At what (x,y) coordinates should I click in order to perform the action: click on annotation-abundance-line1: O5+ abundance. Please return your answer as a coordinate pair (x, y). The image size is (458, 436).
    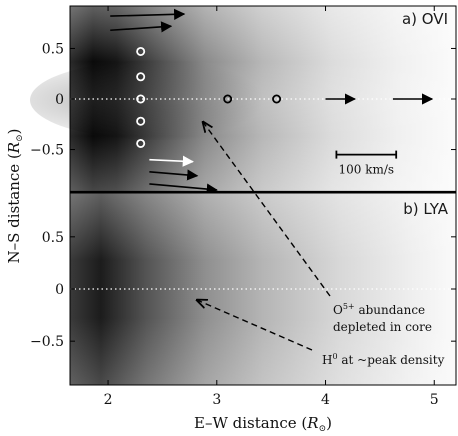
    Looking at the image, I should click on (379, 309).